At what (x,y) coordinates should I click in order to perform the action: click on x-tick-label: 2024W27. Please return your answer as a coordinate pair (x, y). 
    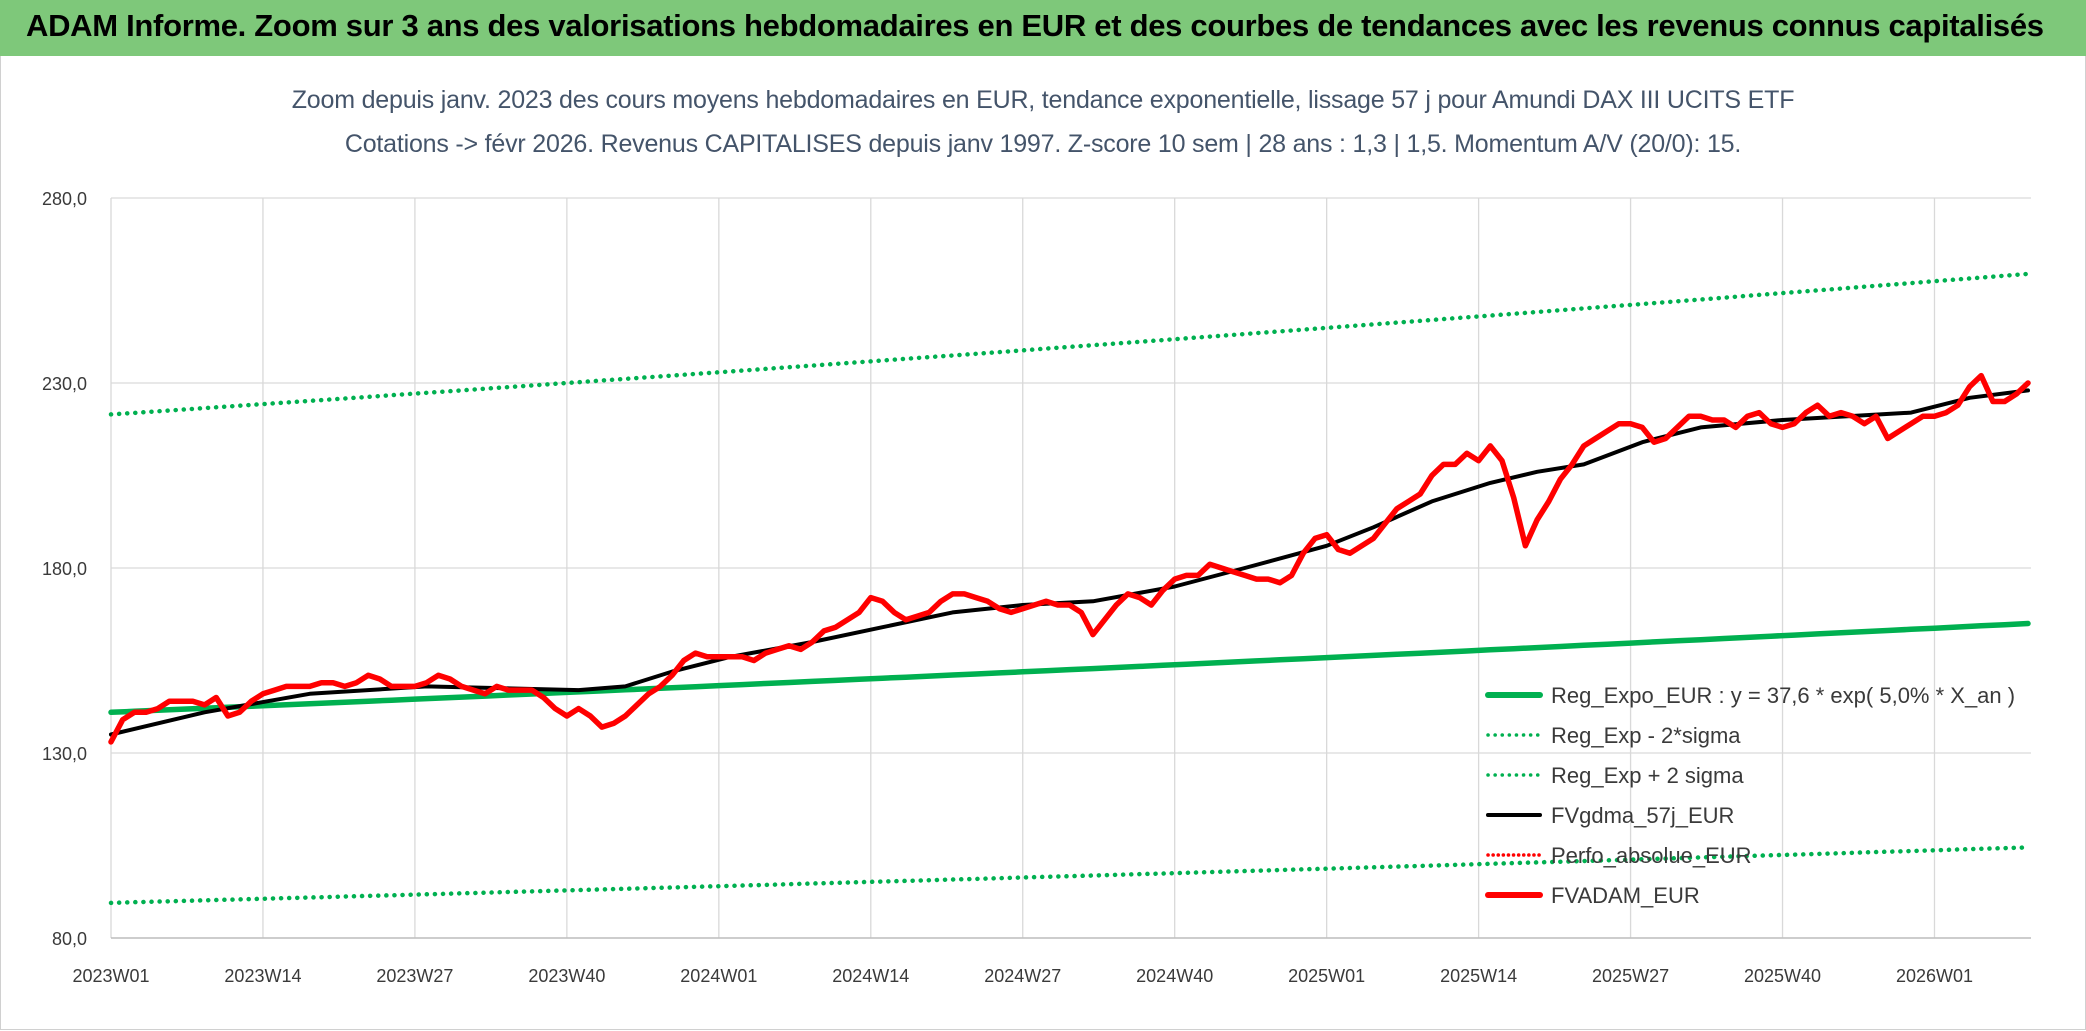
    Looking at the image, I should click on (1022, 976).